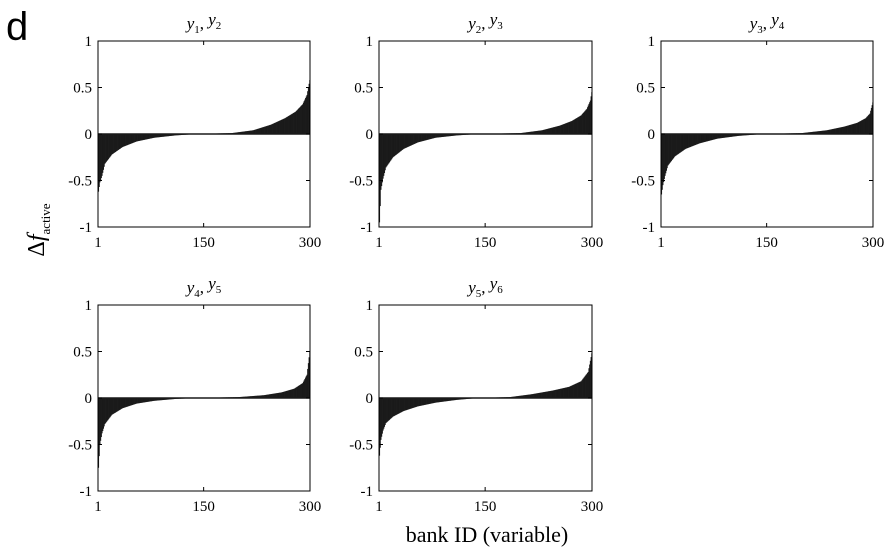 This screenshot has width=891, height=552. Describe the element at coordinates (219, 290) in the screenshot. I see `subplot-title-part: 5` at that location.